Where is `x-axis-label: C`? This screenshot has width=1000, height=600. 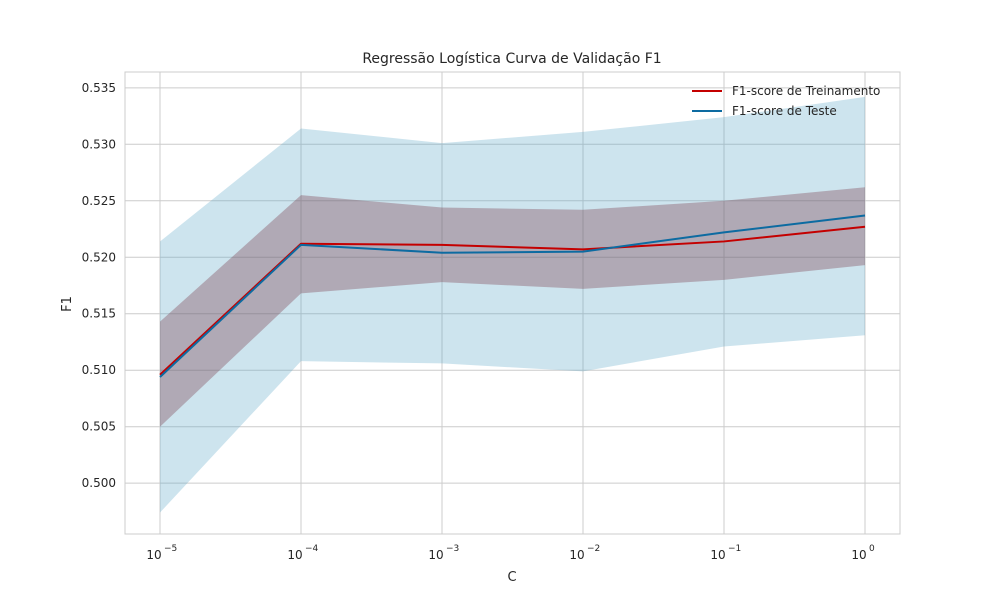 x-axis-label: C is located at coordinates (511, 577).